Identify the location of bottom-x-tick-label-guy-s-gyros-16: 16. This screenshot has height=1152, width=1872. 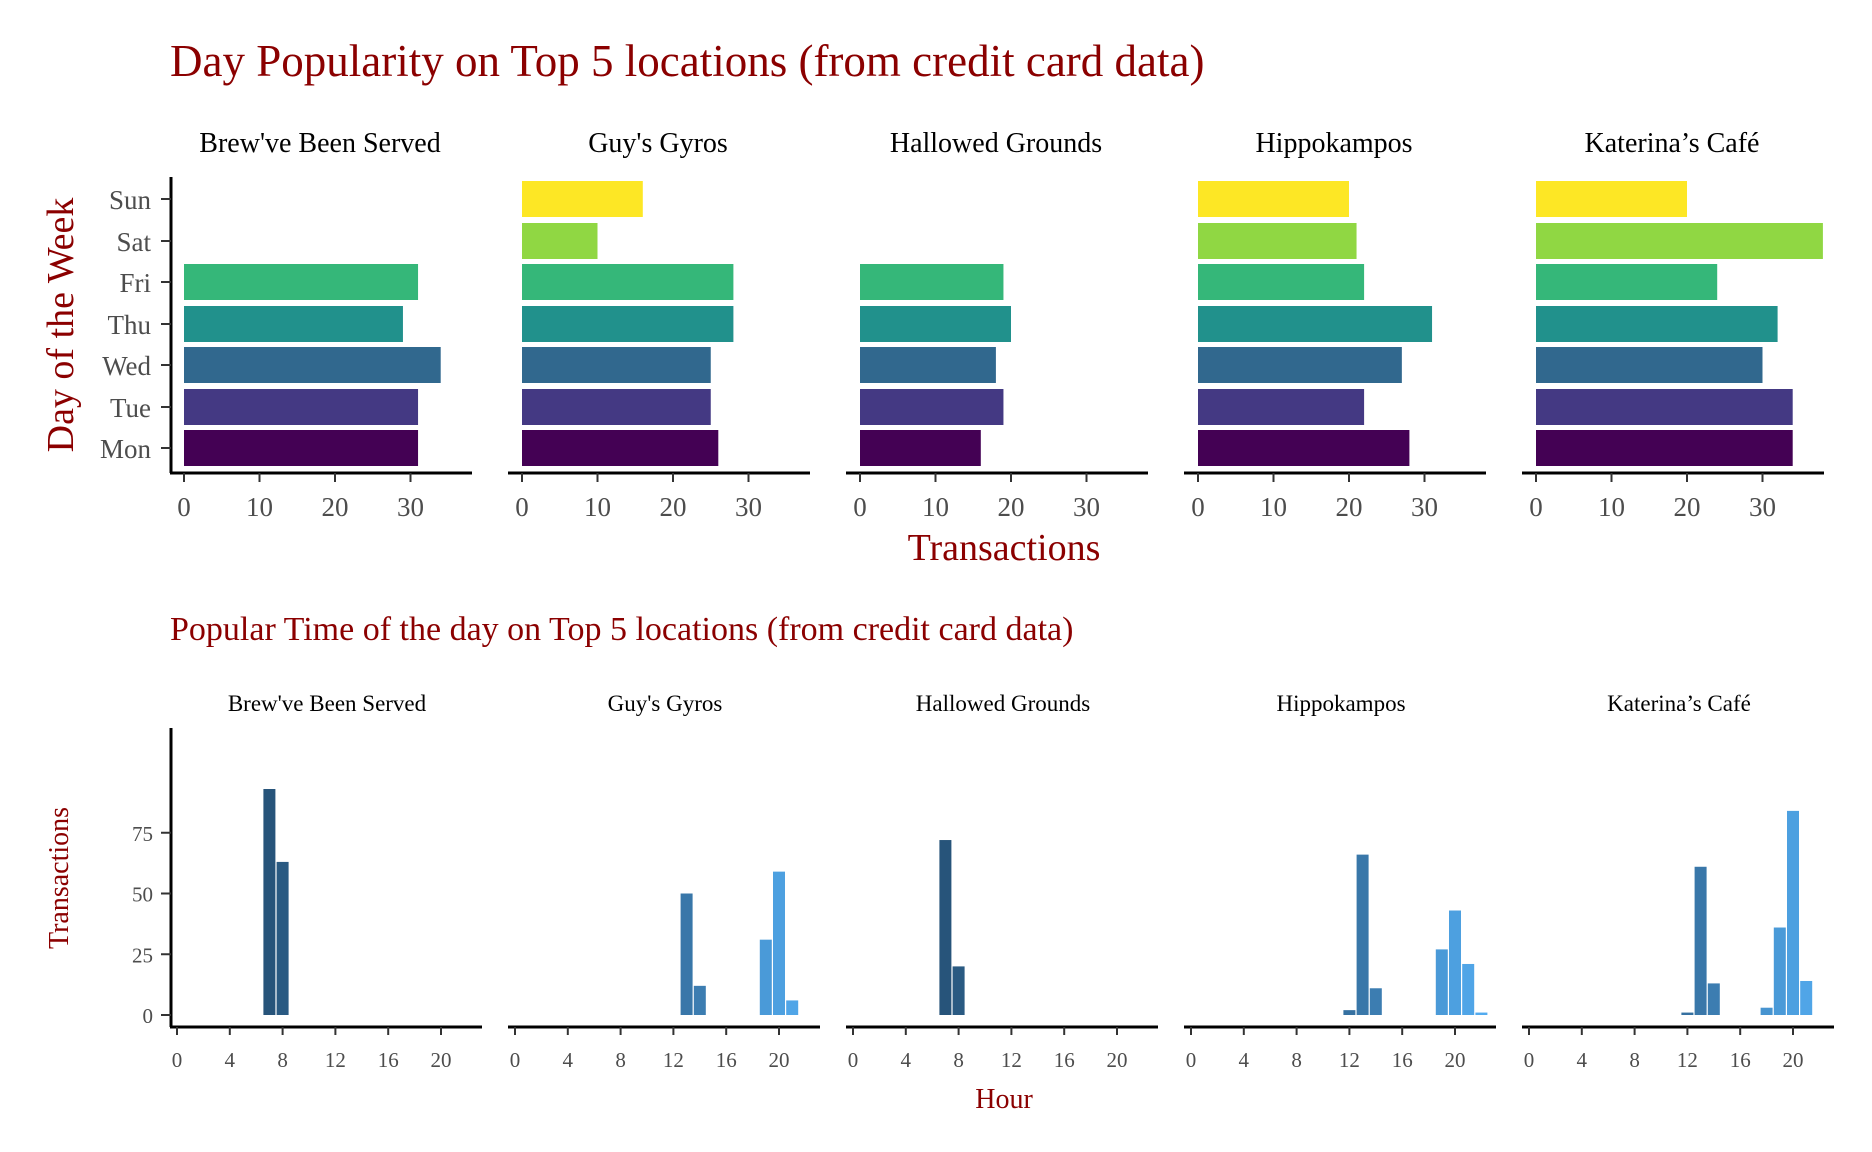
(726, 1060).